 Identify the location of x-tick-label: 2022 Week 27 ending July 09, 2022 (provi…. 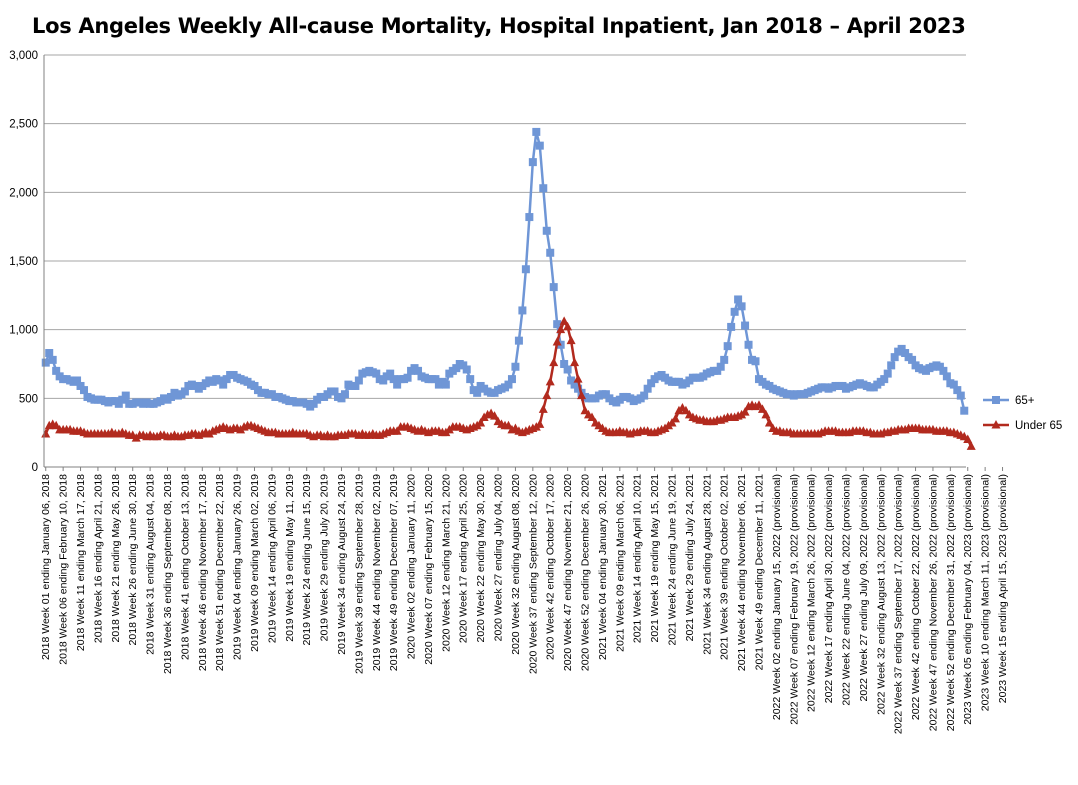
(864, 587).